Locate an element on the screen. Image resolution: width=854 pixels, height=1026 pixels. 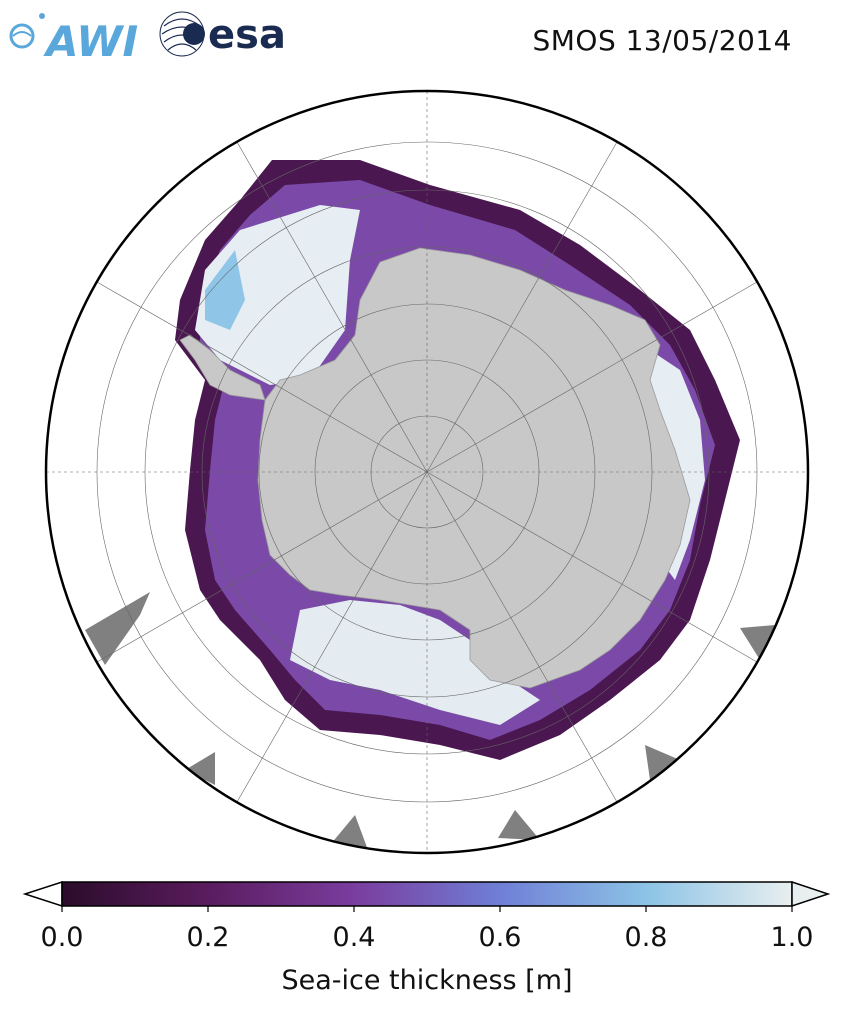
colorbar-label: Sea-ice thickness [m] is located at coordinates (427, 980).